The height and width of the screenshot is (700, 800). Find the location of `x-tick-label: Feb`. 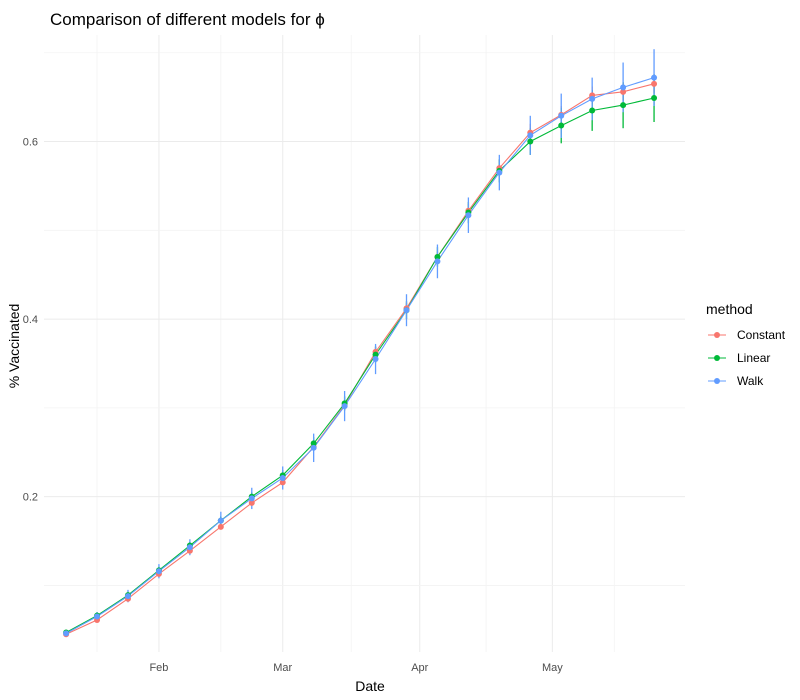

x-tick-label: Feb is located at coordinates (158, 668).